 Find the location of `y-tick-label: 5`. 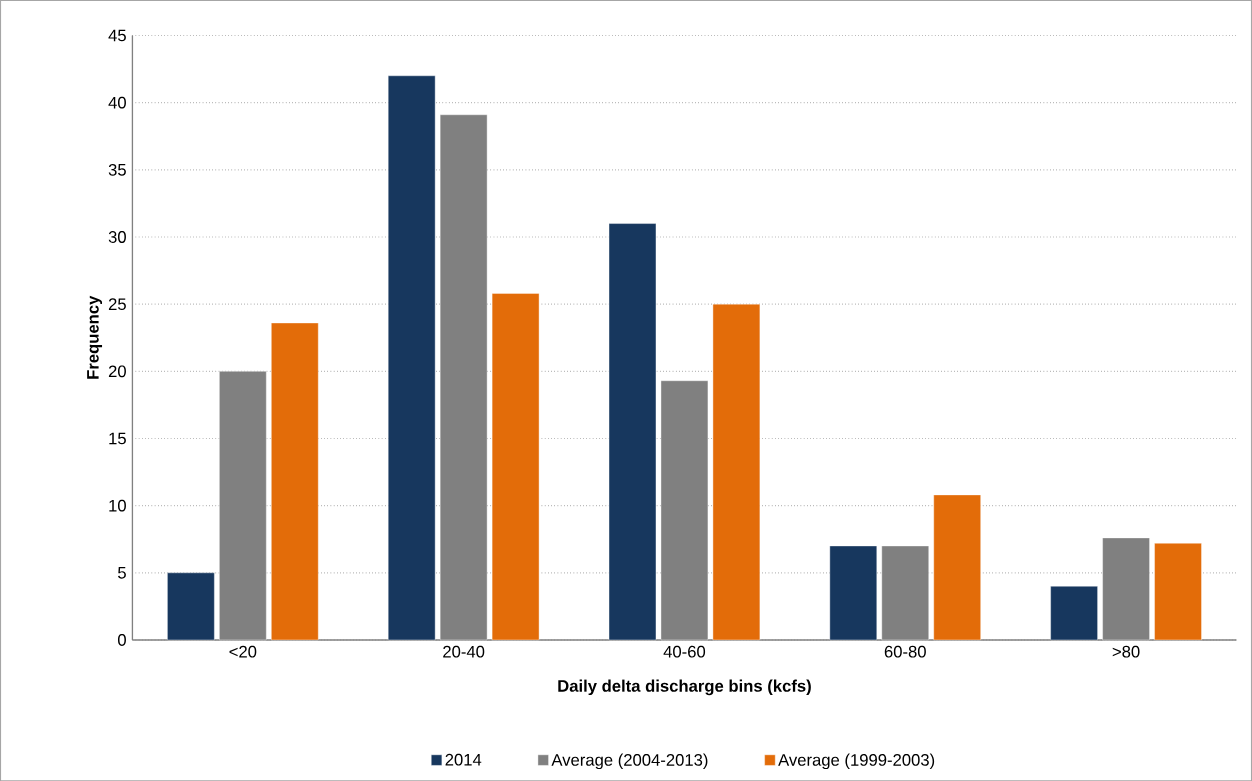

y-tick-label: 5 is located at coordinates (122, 572).